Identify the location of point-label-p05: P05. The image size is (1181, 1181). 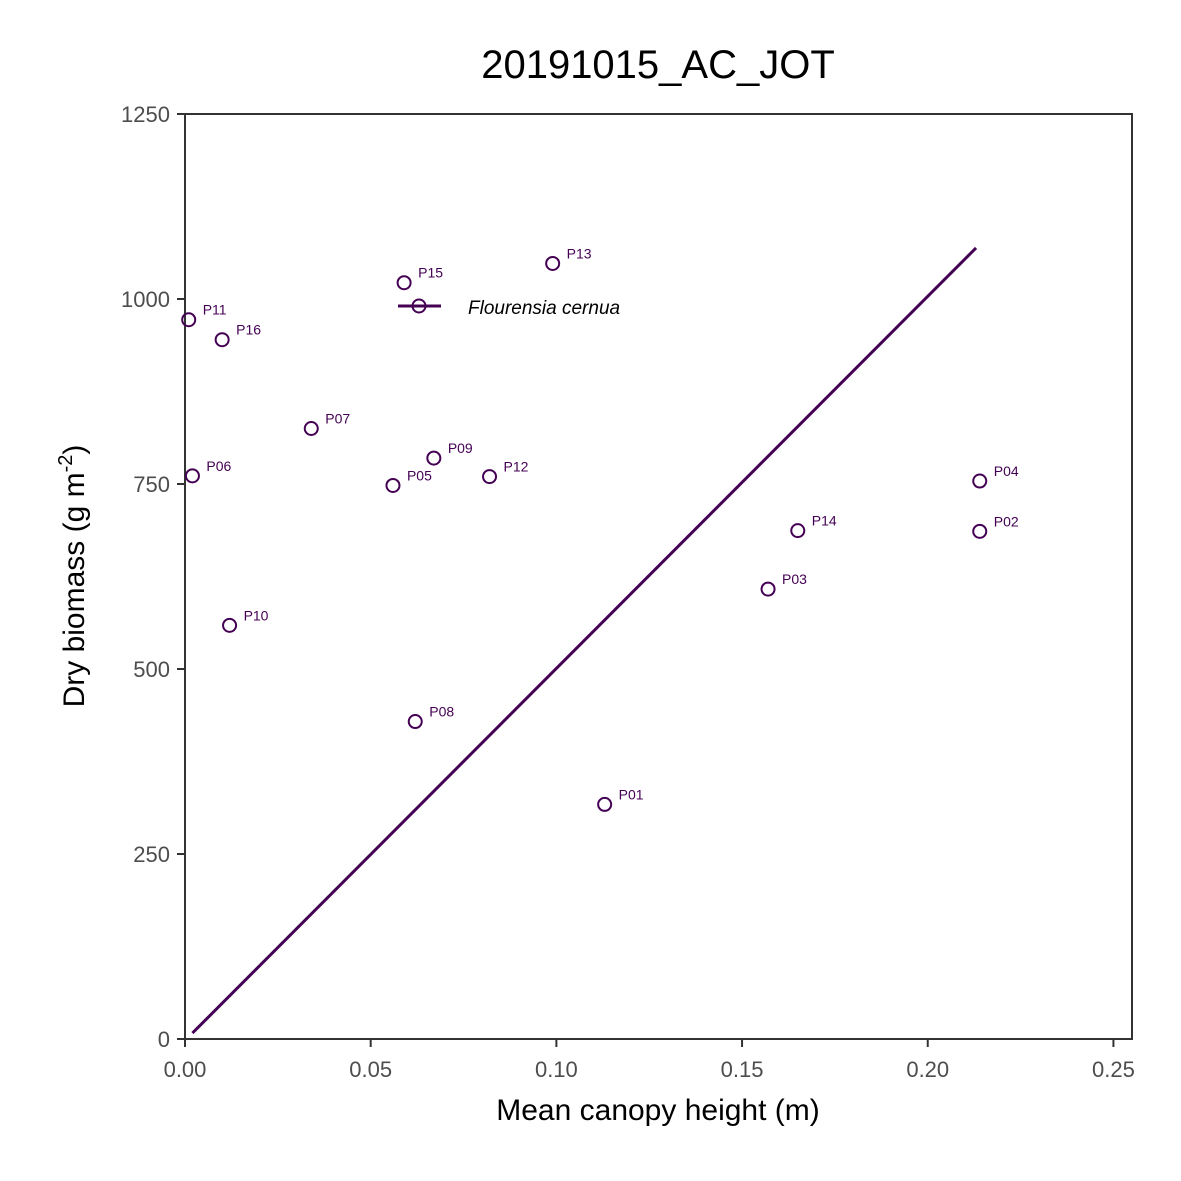
(419, 475).